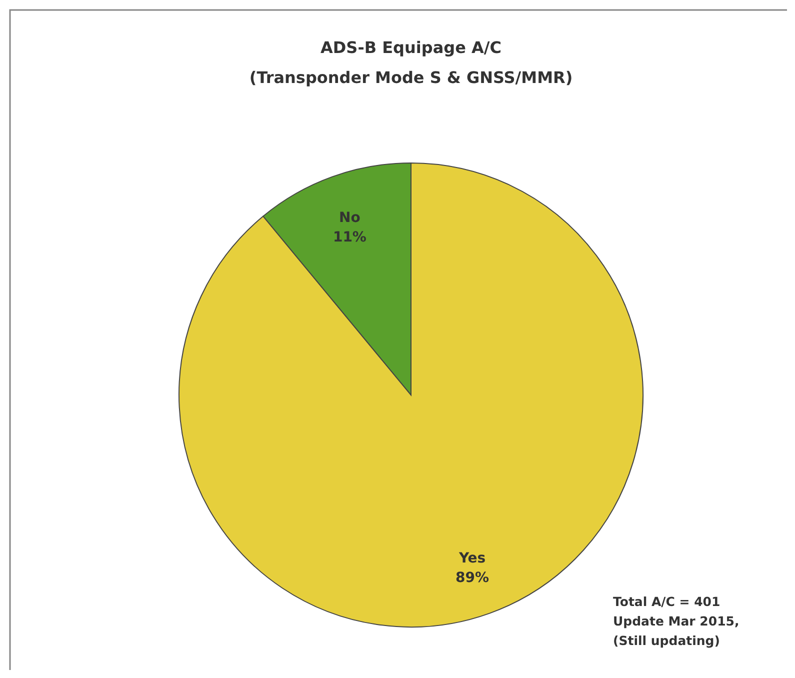 The width and height of the screenshot is (795, 678). What do you see at coordinates (676, 620) in the screenshot?
I see `text: Update Mar 2015,` at bounding box center [676, 620].